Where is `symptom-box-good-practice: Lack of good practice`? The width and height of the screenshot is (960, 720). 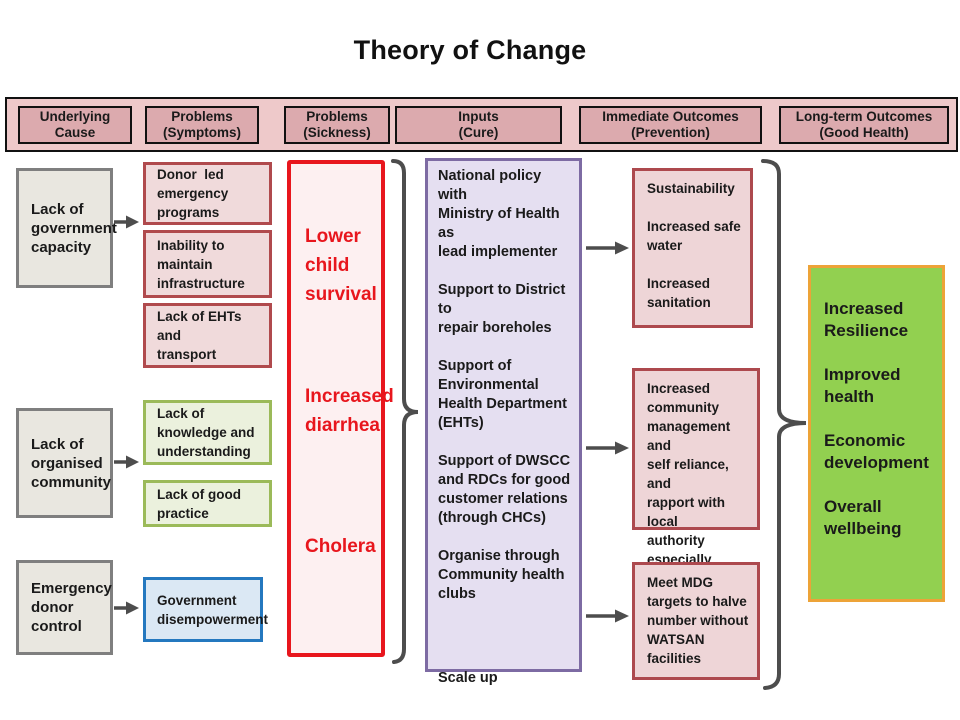
symptom-box-good-practice: Lack of good practice is located at coordinates (207, 503).